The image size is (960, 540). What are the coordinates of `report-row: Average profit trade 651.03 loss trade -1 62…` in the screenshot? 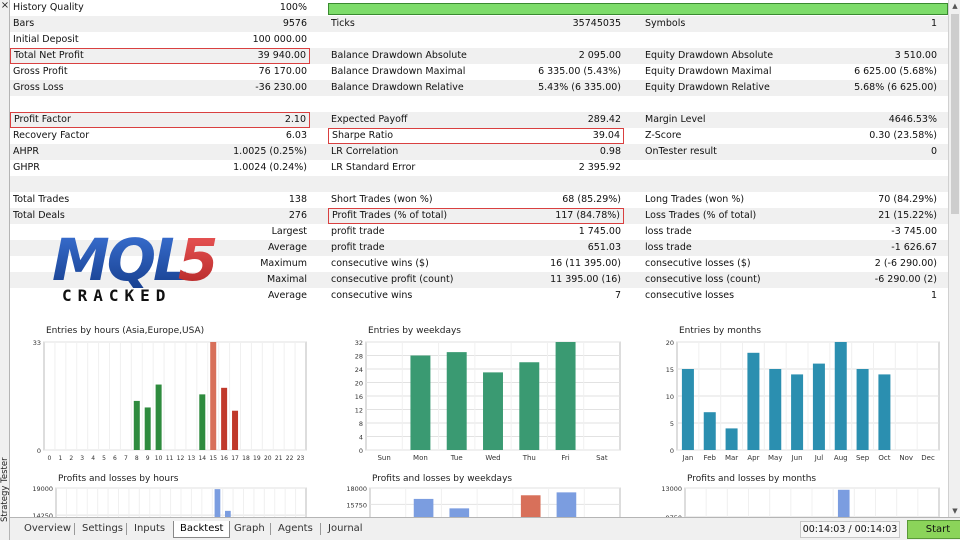 It's located at (479, 248).